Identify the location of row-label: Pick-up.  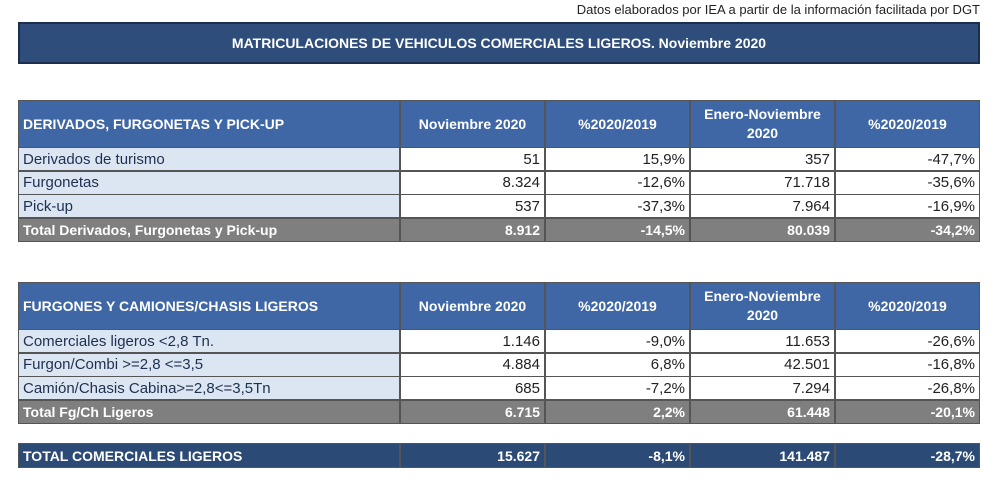
(209, 206).